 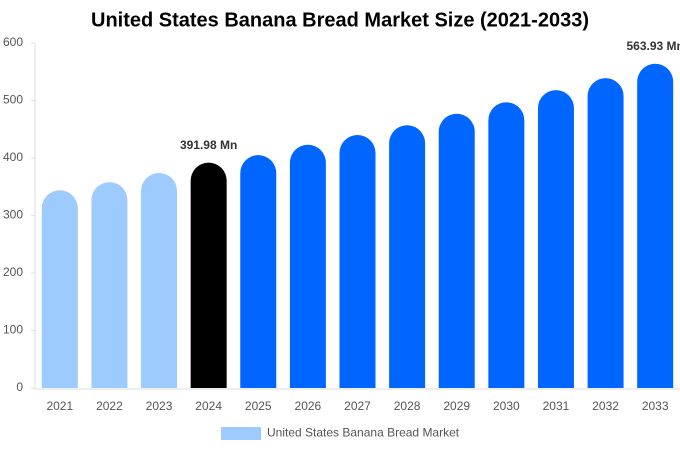 What do you see at coordinates (208, 406) in the screenshot?
I see `x-tick-label: 2024` at bounding box center [208, 406].